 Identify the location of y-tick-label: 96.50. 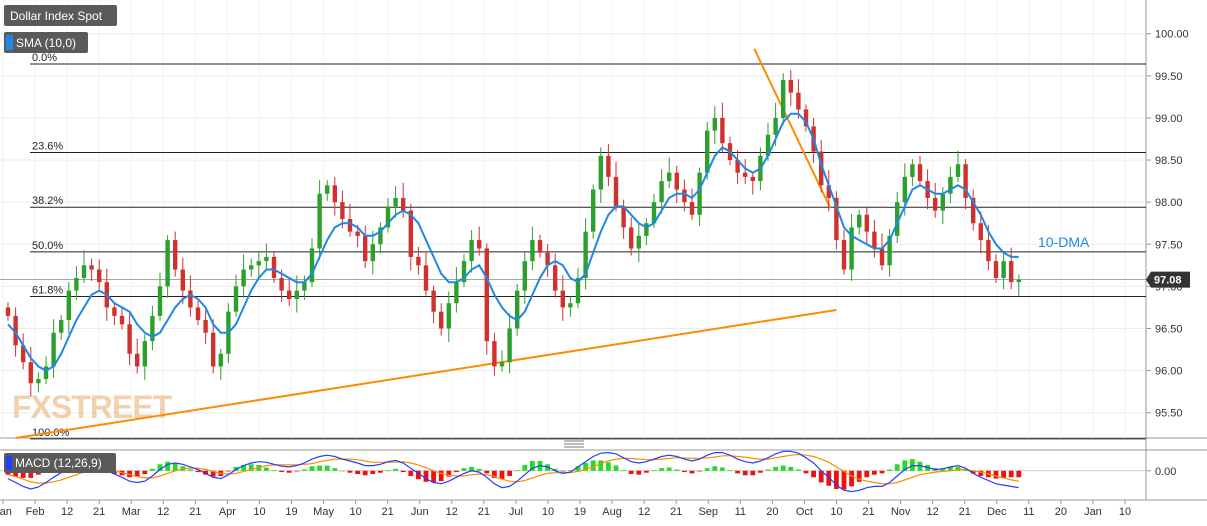
(1169, 330).